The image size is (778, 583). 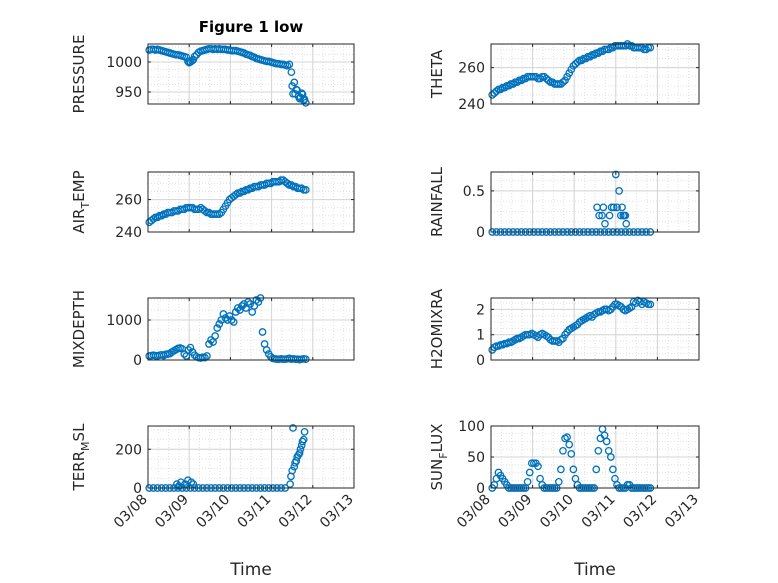 What do you see at coordinates (437, 201) in the screenshot?
I see `y-axis-label-text: RAINFALL` at bounding box center [437, 201].